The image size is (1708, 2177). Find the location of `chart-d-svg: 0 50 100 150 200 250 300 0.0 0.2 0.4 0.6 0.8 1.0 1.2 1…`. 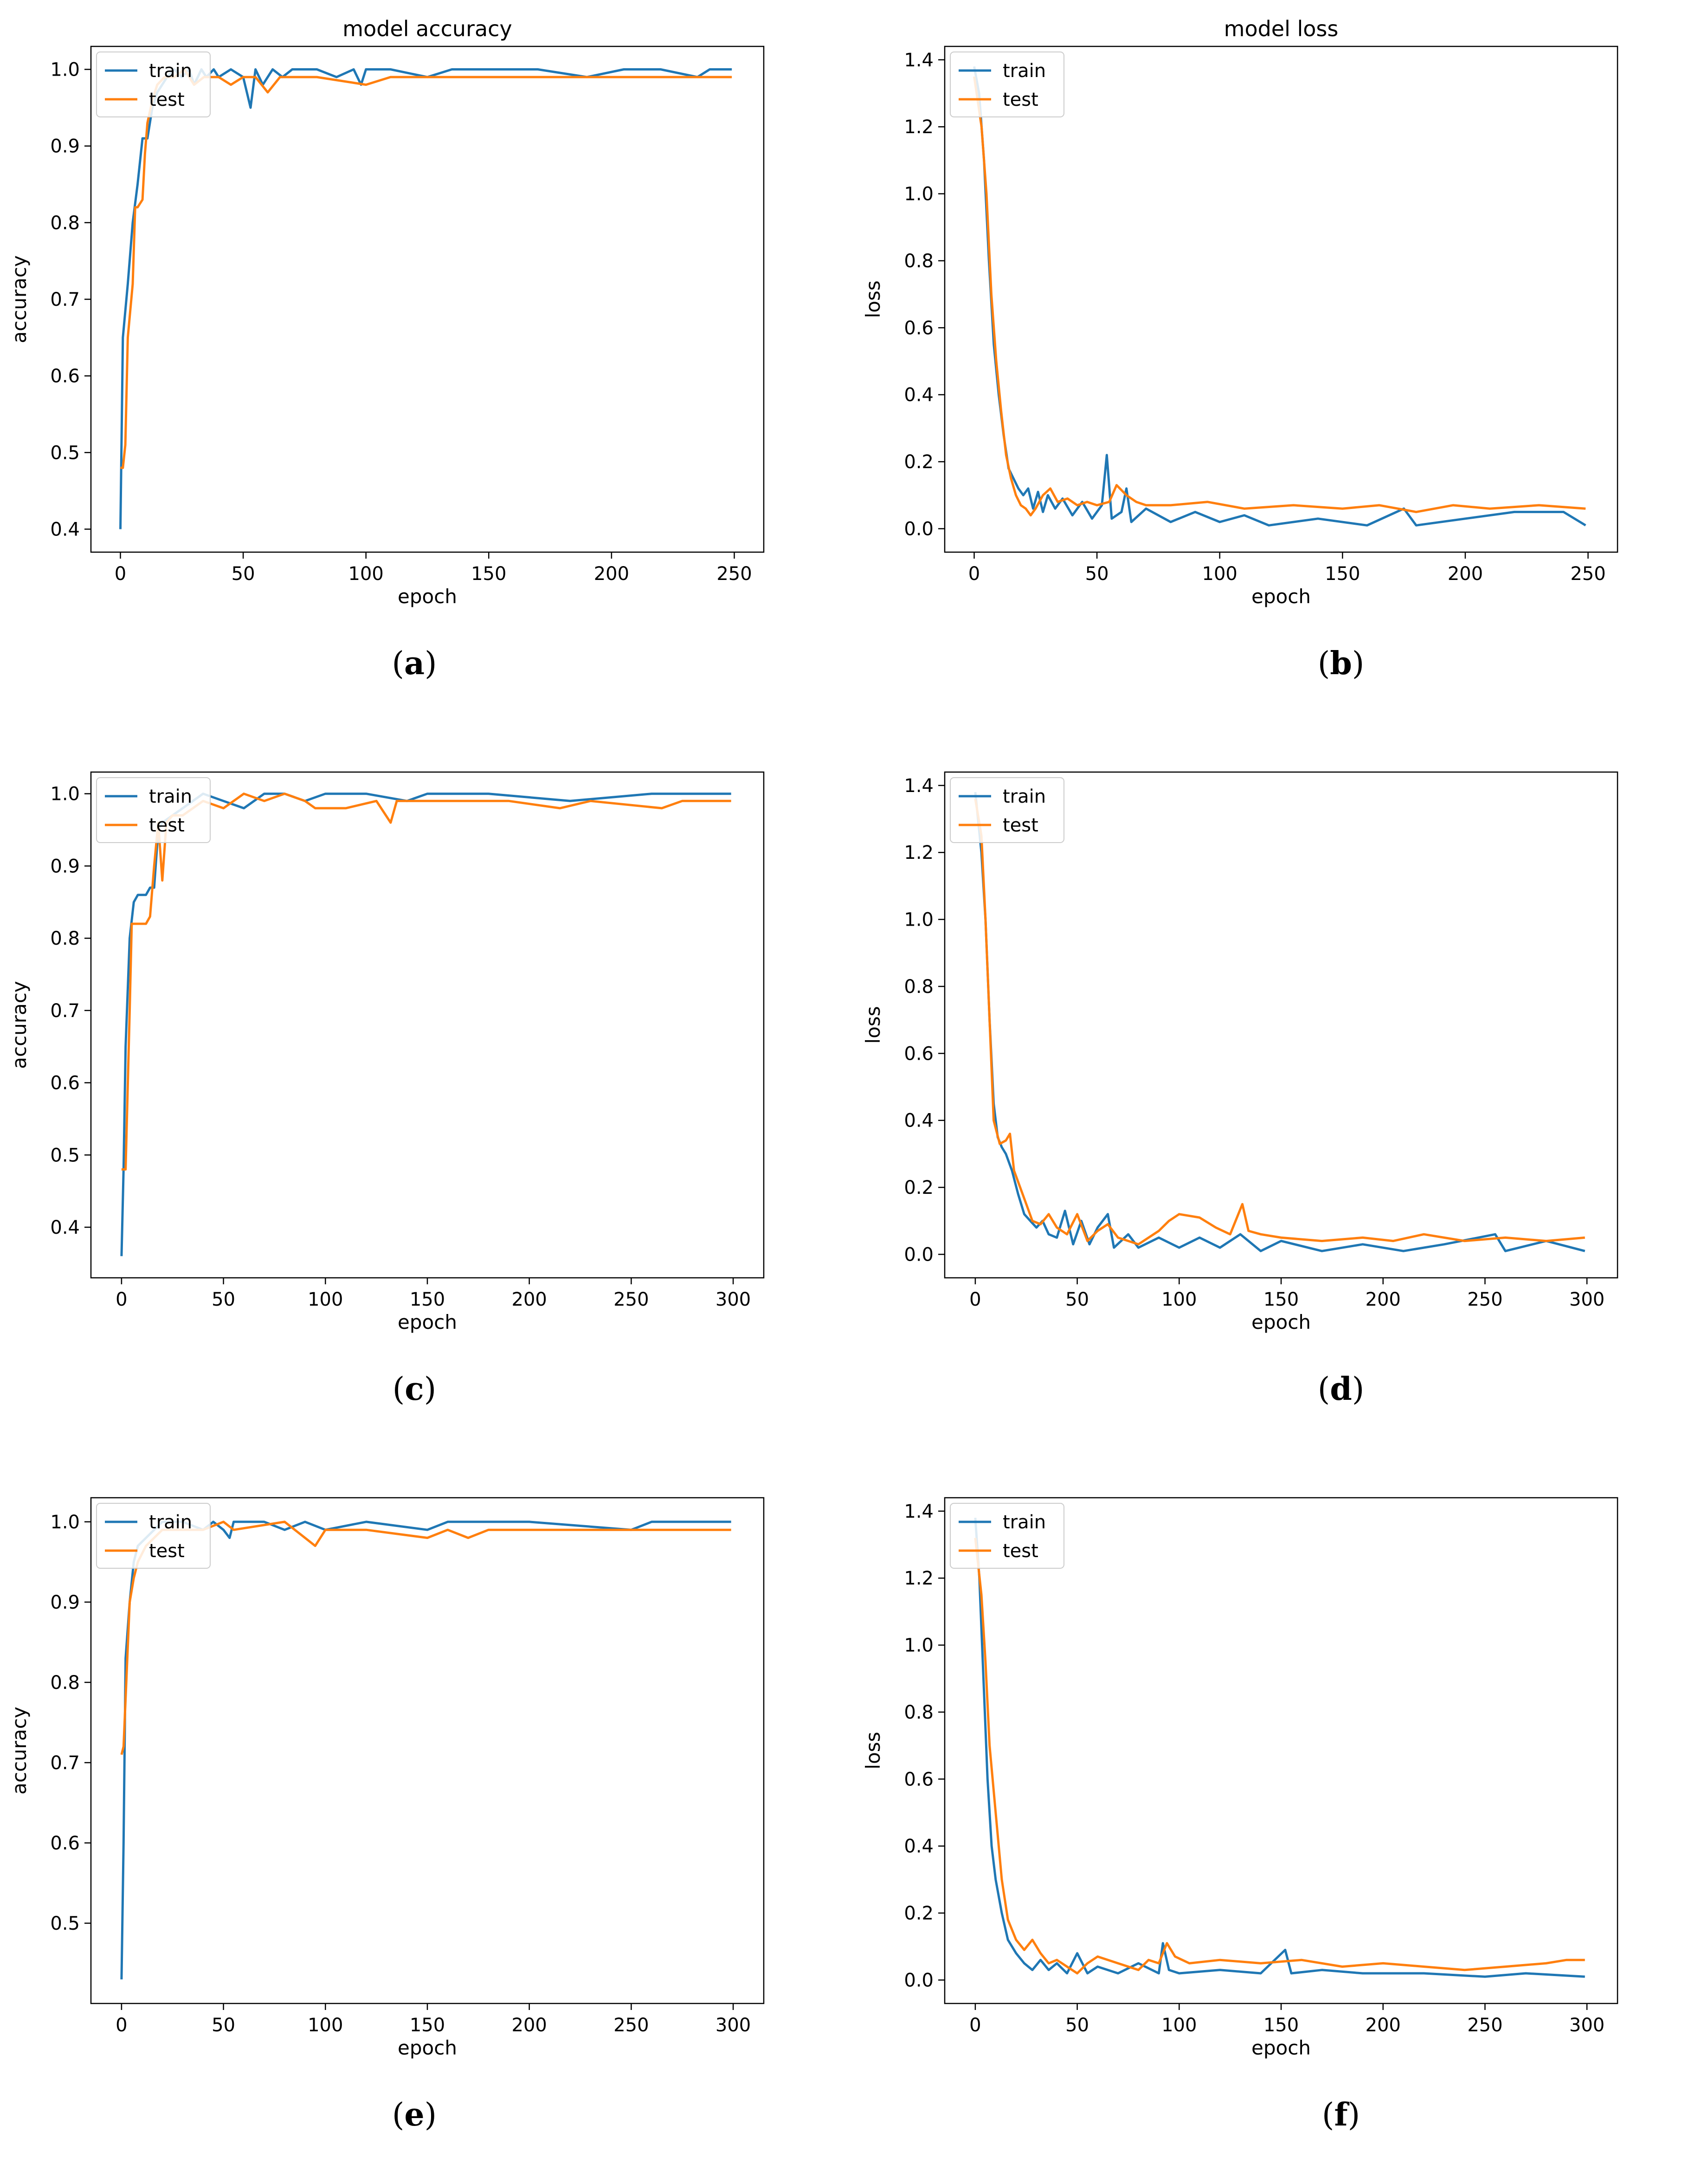

chart-d-svg: 0 50 100 150 200 250 300 0.0 0.2 0.4 0.6 0.8 1.0 1.2 1… is located at coordinates (1240, 1052).